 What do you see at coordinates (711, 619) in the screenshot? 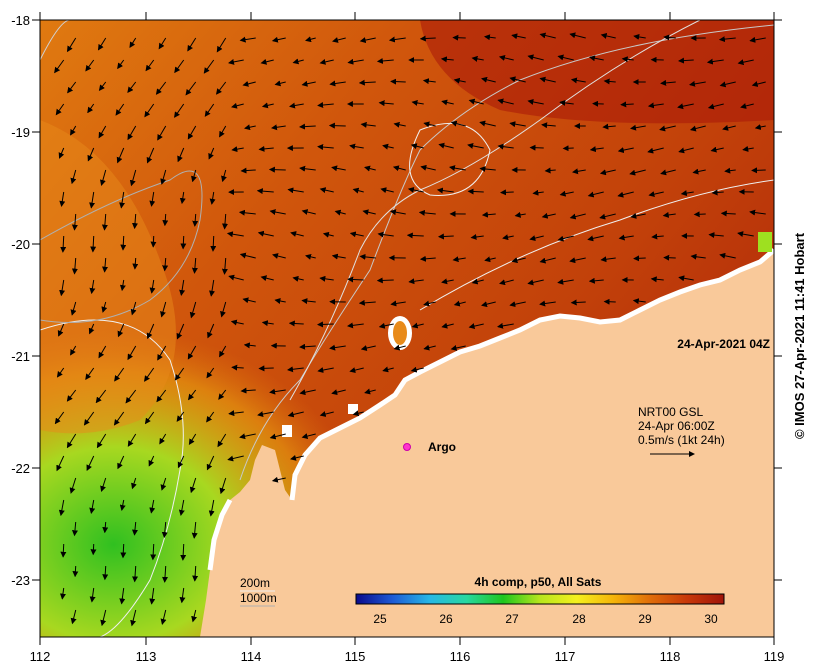
I see `colorbar-tick-30: 30` at bounding box center [711, 619].